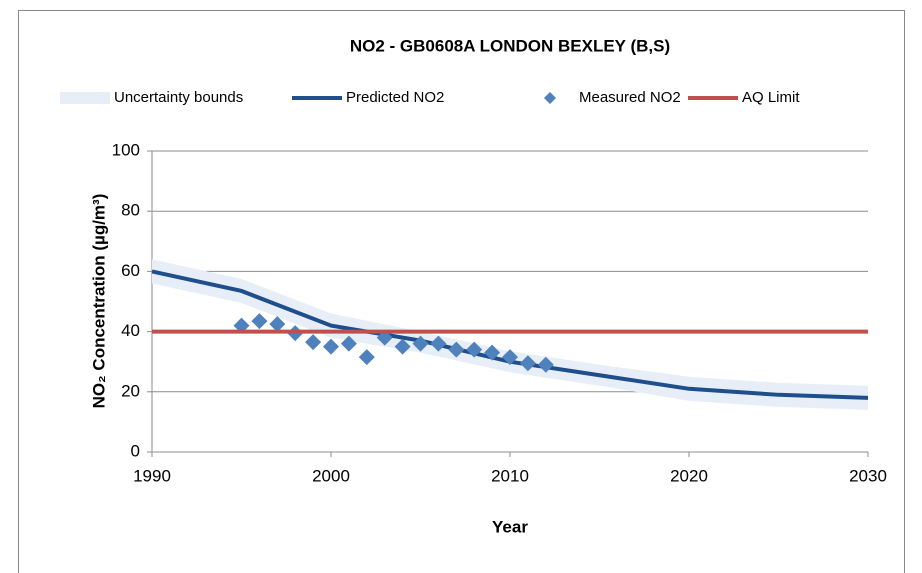 The width and height of the screenshot is (922, 573). What do you see at coordinates (689, 475) in the screenshot?
I see `x-tick-label: 2020` at bounding box center [689, 475].